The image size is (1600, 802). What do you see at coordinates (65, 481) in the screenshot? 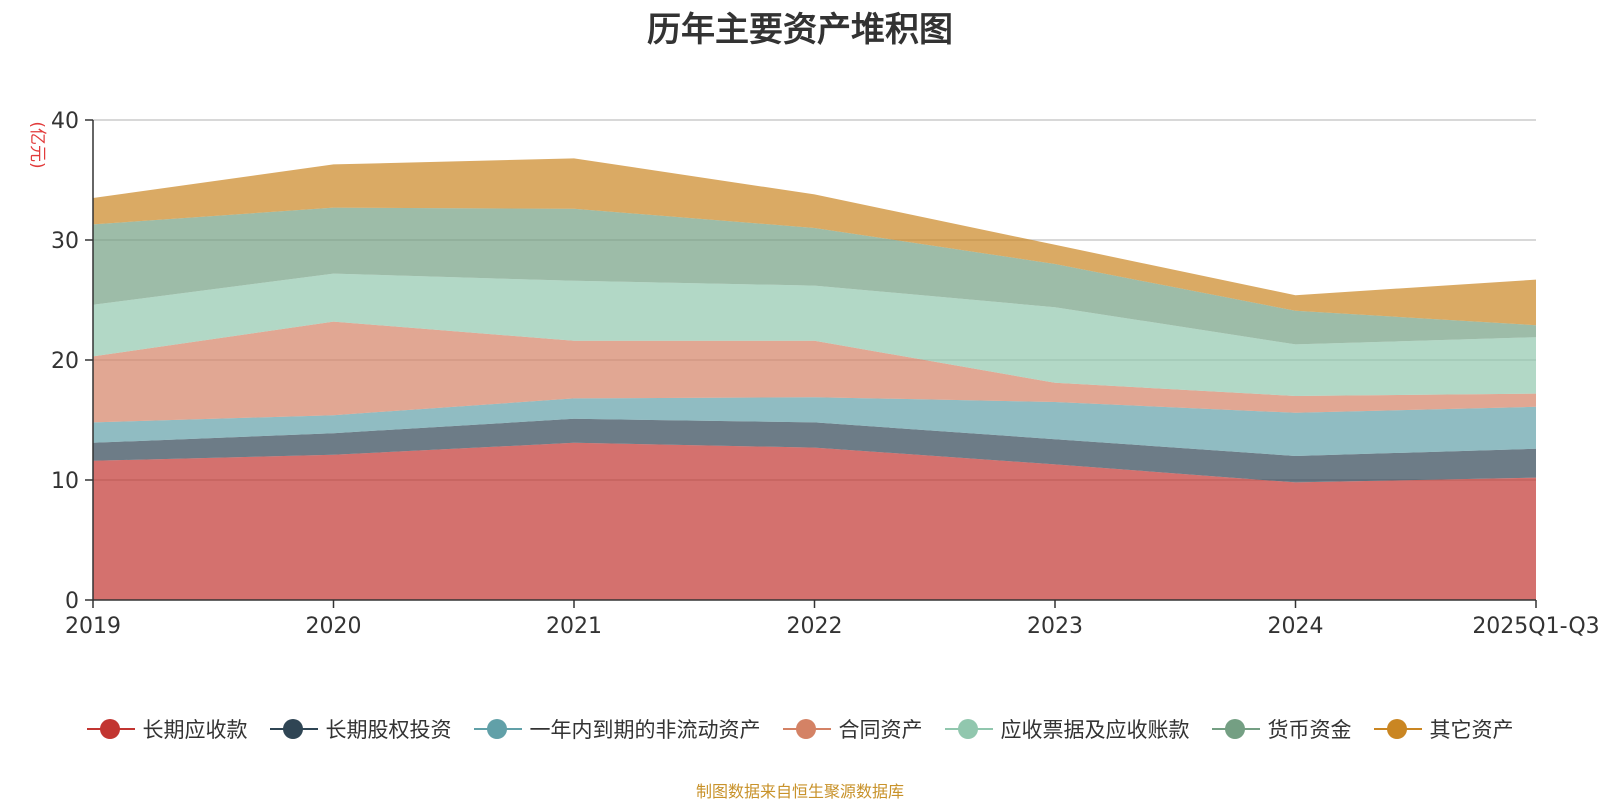
I see `y-tick-label: 10` at bounding box center [65, 481].